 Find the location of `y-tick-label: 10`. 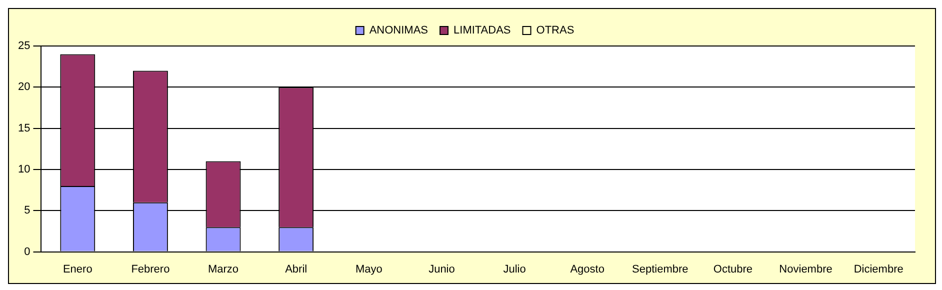

y-tick-label: 10 is located at coordinates (24, 170).